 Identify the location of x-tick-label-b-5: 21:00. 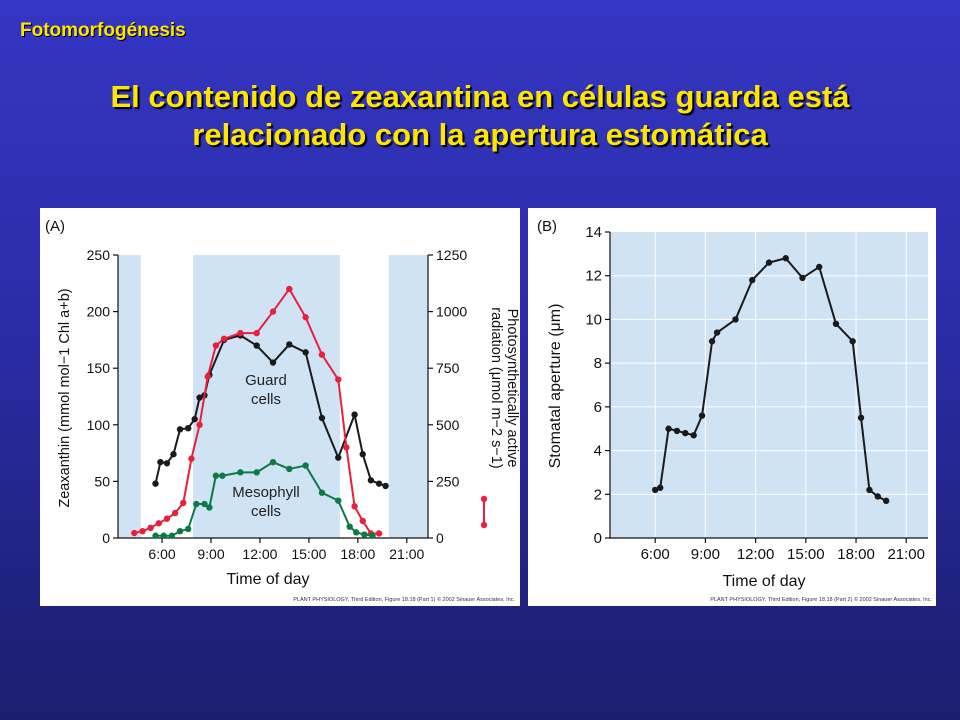
(906, 554).